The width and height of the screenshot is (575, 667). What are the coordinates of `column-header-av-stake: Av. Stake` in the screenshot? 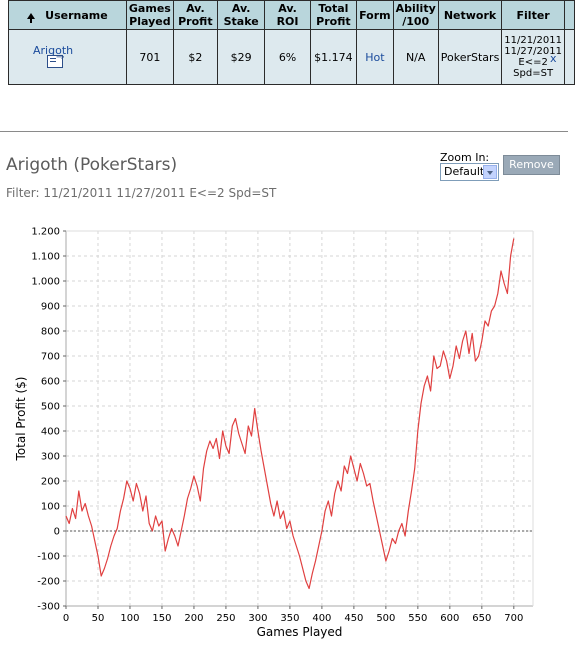 It's located at (241, 15).